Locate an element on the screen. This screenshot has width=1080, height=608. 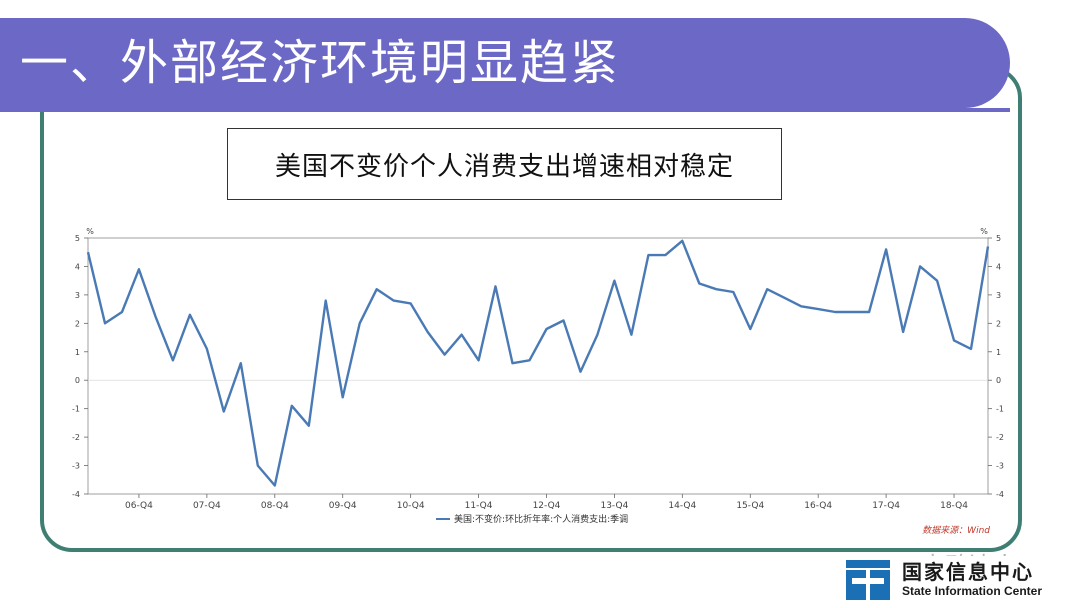
banner-underline is located at coordinates (505, 110).